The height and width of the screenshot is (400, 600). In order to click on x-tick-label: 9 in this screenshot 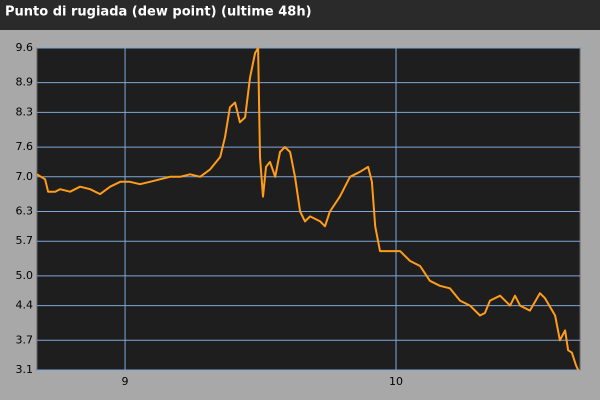, I will do `click(125, 381)`.